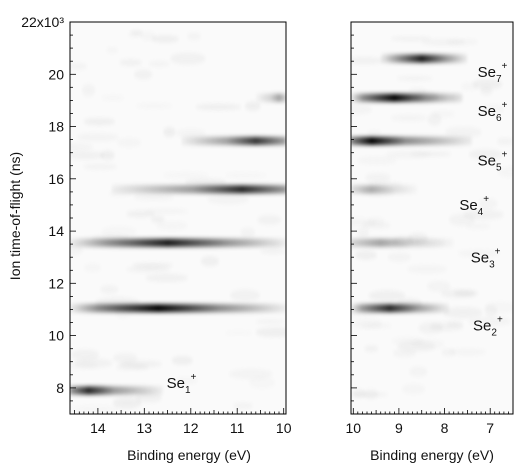 The image size is (514, 466). Describe the element at coordinates (493, 112) in the screenshot. I see `species-label: Se6+` at that location.